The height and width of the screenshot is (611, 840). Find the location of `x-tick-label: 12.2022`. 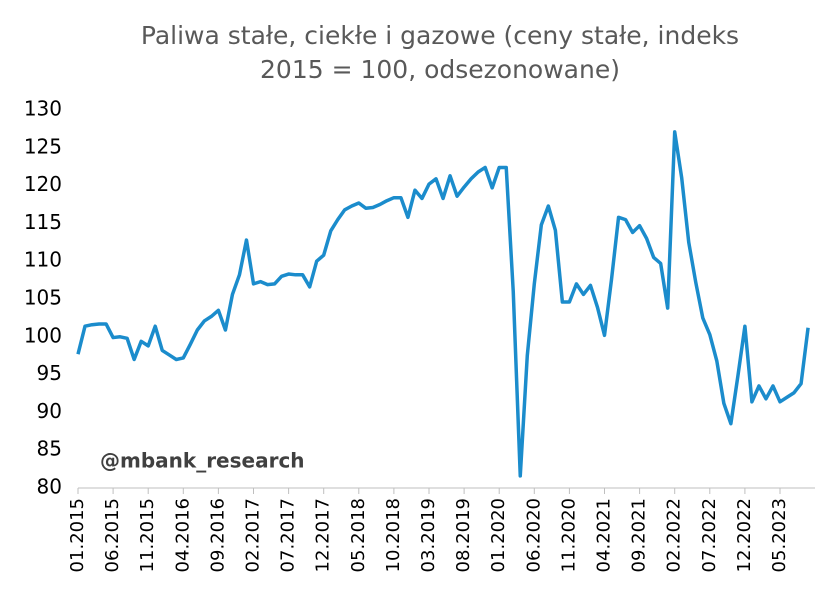

x-tick-label: 12.2022 is located at coordinates (744, 535).